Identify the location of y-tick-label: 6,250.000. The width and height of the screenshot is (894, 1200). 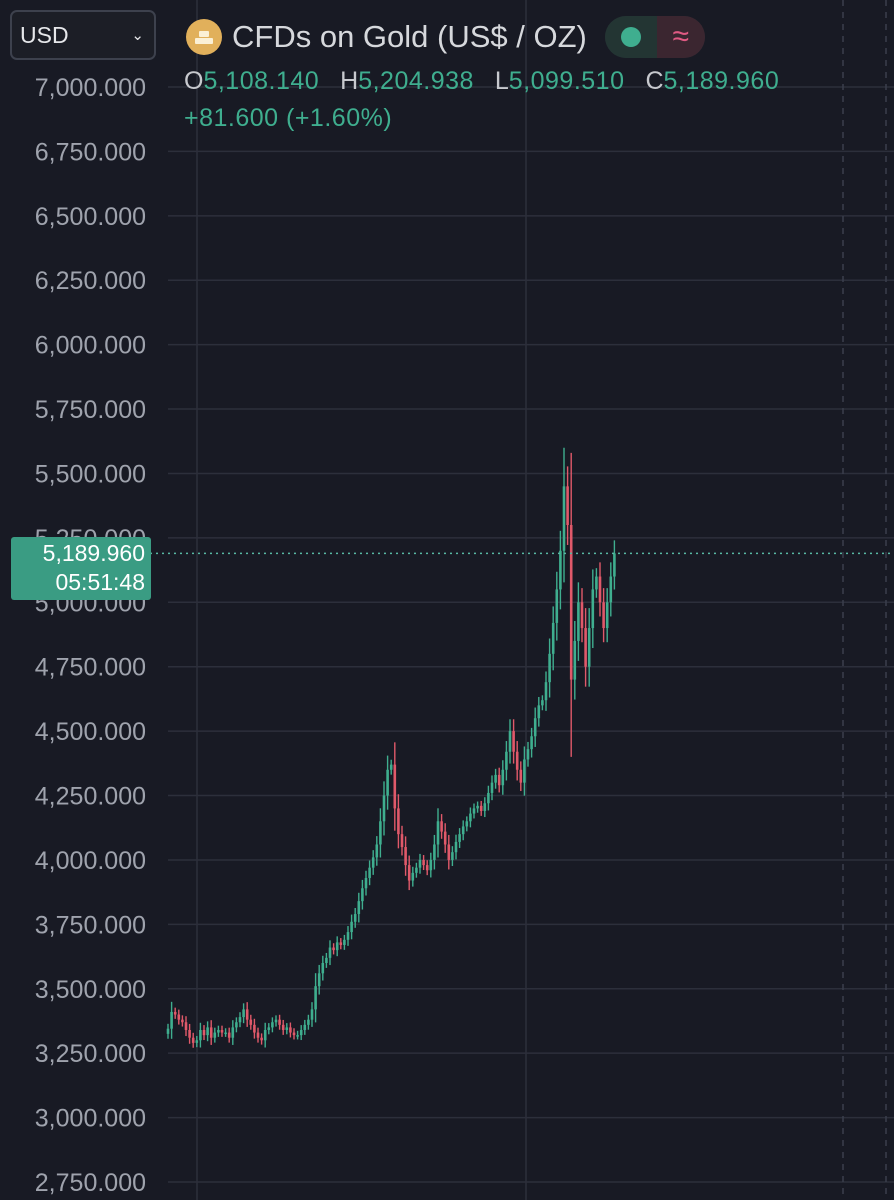
(90, 281).